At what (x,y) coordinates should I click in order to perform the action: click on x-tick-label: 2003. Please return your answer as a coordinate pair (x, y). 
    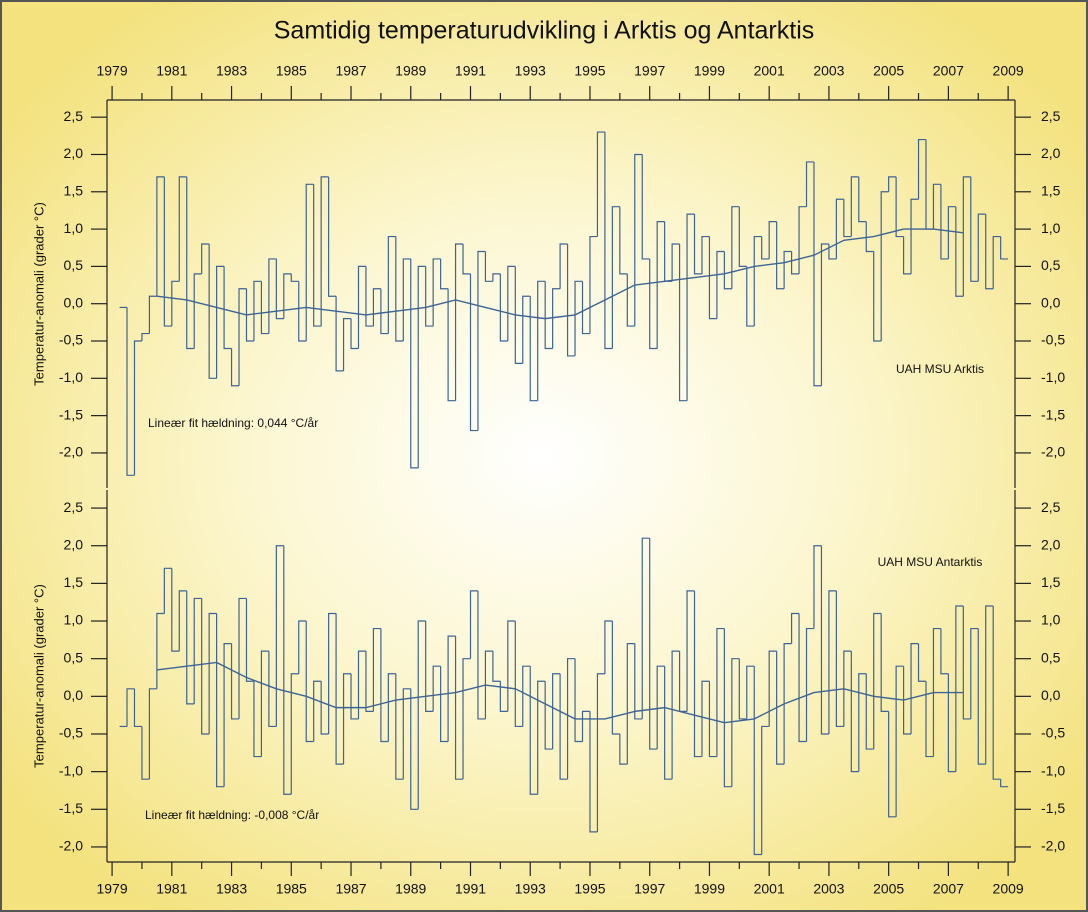
    Looking at the image, I should click on (828, 71).